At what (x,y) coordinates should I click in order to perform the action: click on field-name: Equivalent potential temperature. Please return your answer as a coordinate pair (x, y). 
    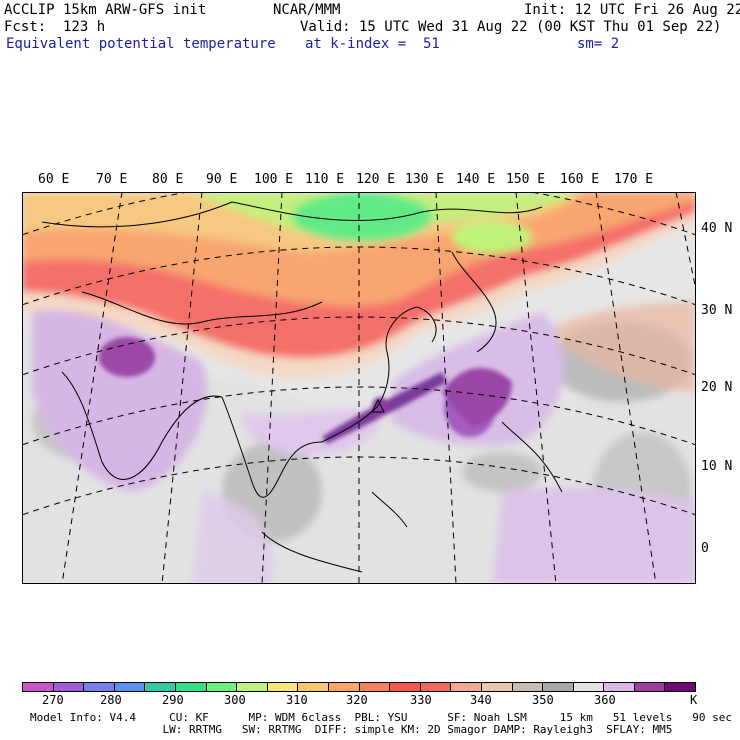
    Looking at the image, I should click on (141, 44).